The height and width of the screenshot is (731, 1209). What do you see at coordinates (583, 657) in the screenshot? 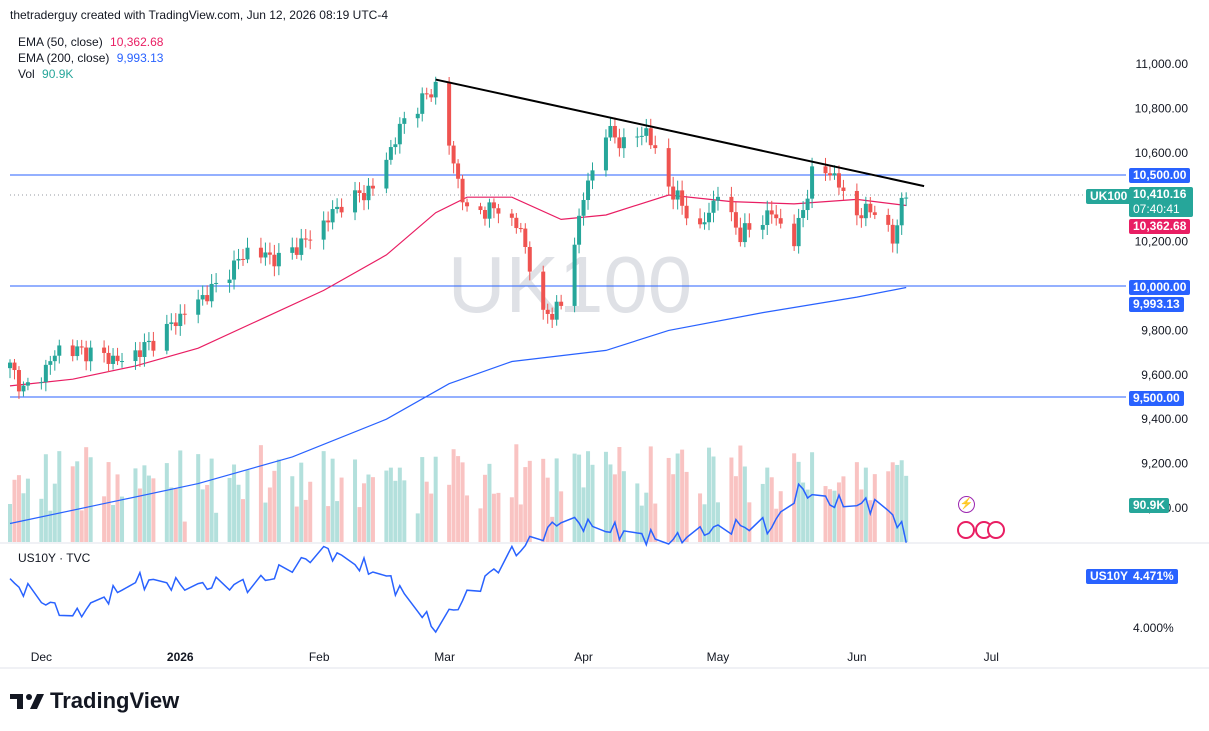
I see `time-tick-label: Apr` at bounding box center [583, 657].